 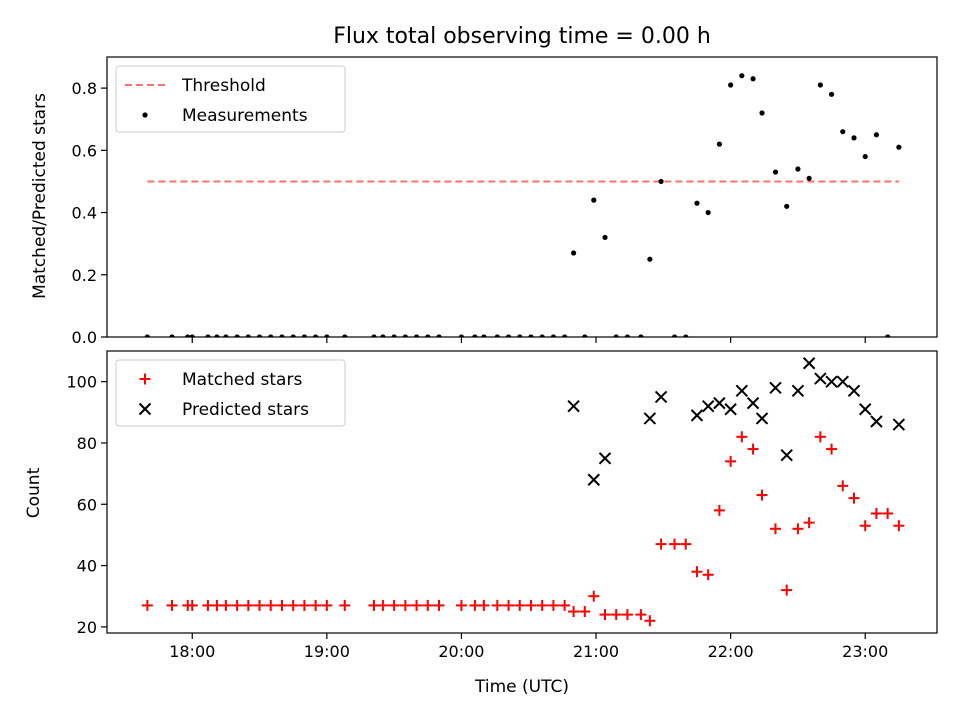 What do you see at coordinates (865, 651) in the screenshot?
I see `x-tick-label: 23:00` at bounding box center [865, 651].